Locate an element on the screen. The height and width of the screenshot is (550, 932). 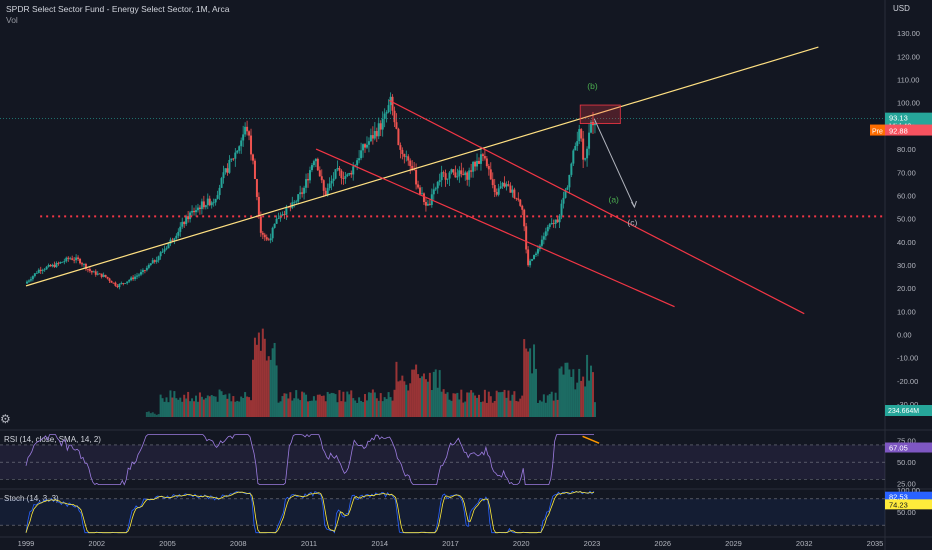
price-tick-label: 10.00 is located at coordinates (906, 311).